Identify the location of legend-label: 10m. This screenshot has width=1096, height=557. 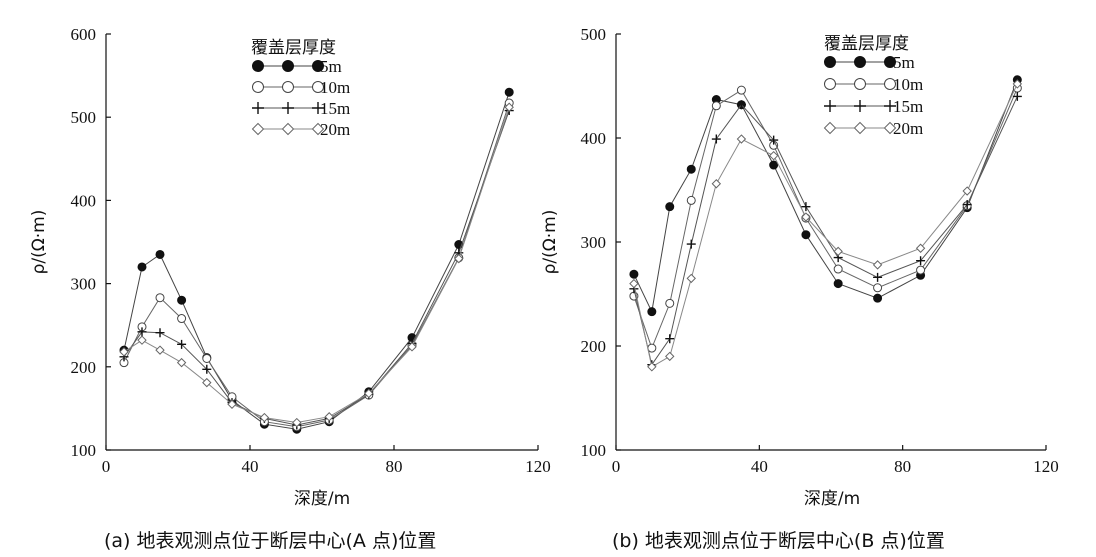
(908, 84).